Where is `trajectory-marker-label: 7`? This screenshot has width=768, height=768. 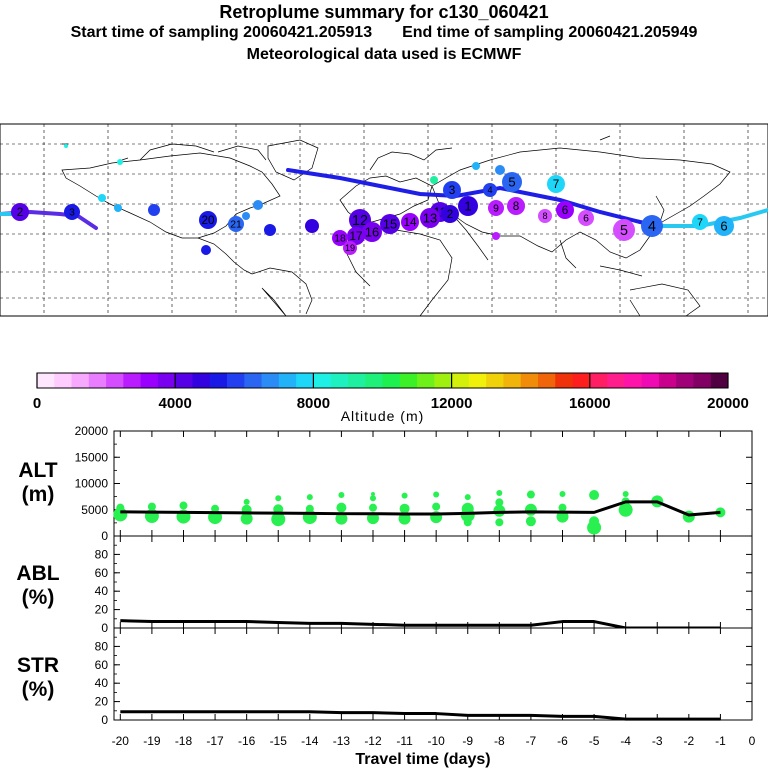 trajectory-marker-label: 7 is located at coordinates (700, 223).